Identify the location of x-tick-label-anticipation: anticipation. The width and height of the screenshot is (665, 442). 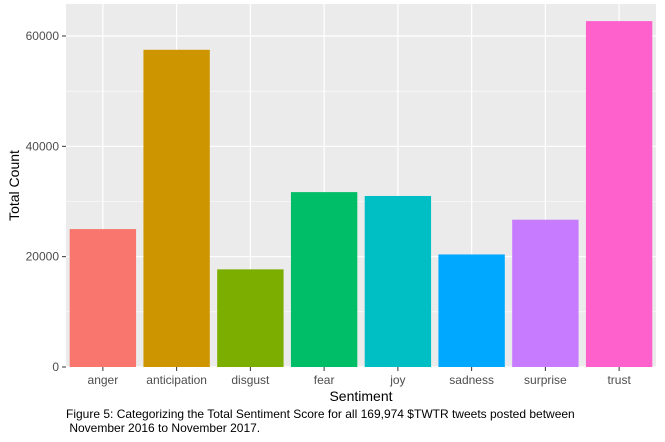
(176, 380).